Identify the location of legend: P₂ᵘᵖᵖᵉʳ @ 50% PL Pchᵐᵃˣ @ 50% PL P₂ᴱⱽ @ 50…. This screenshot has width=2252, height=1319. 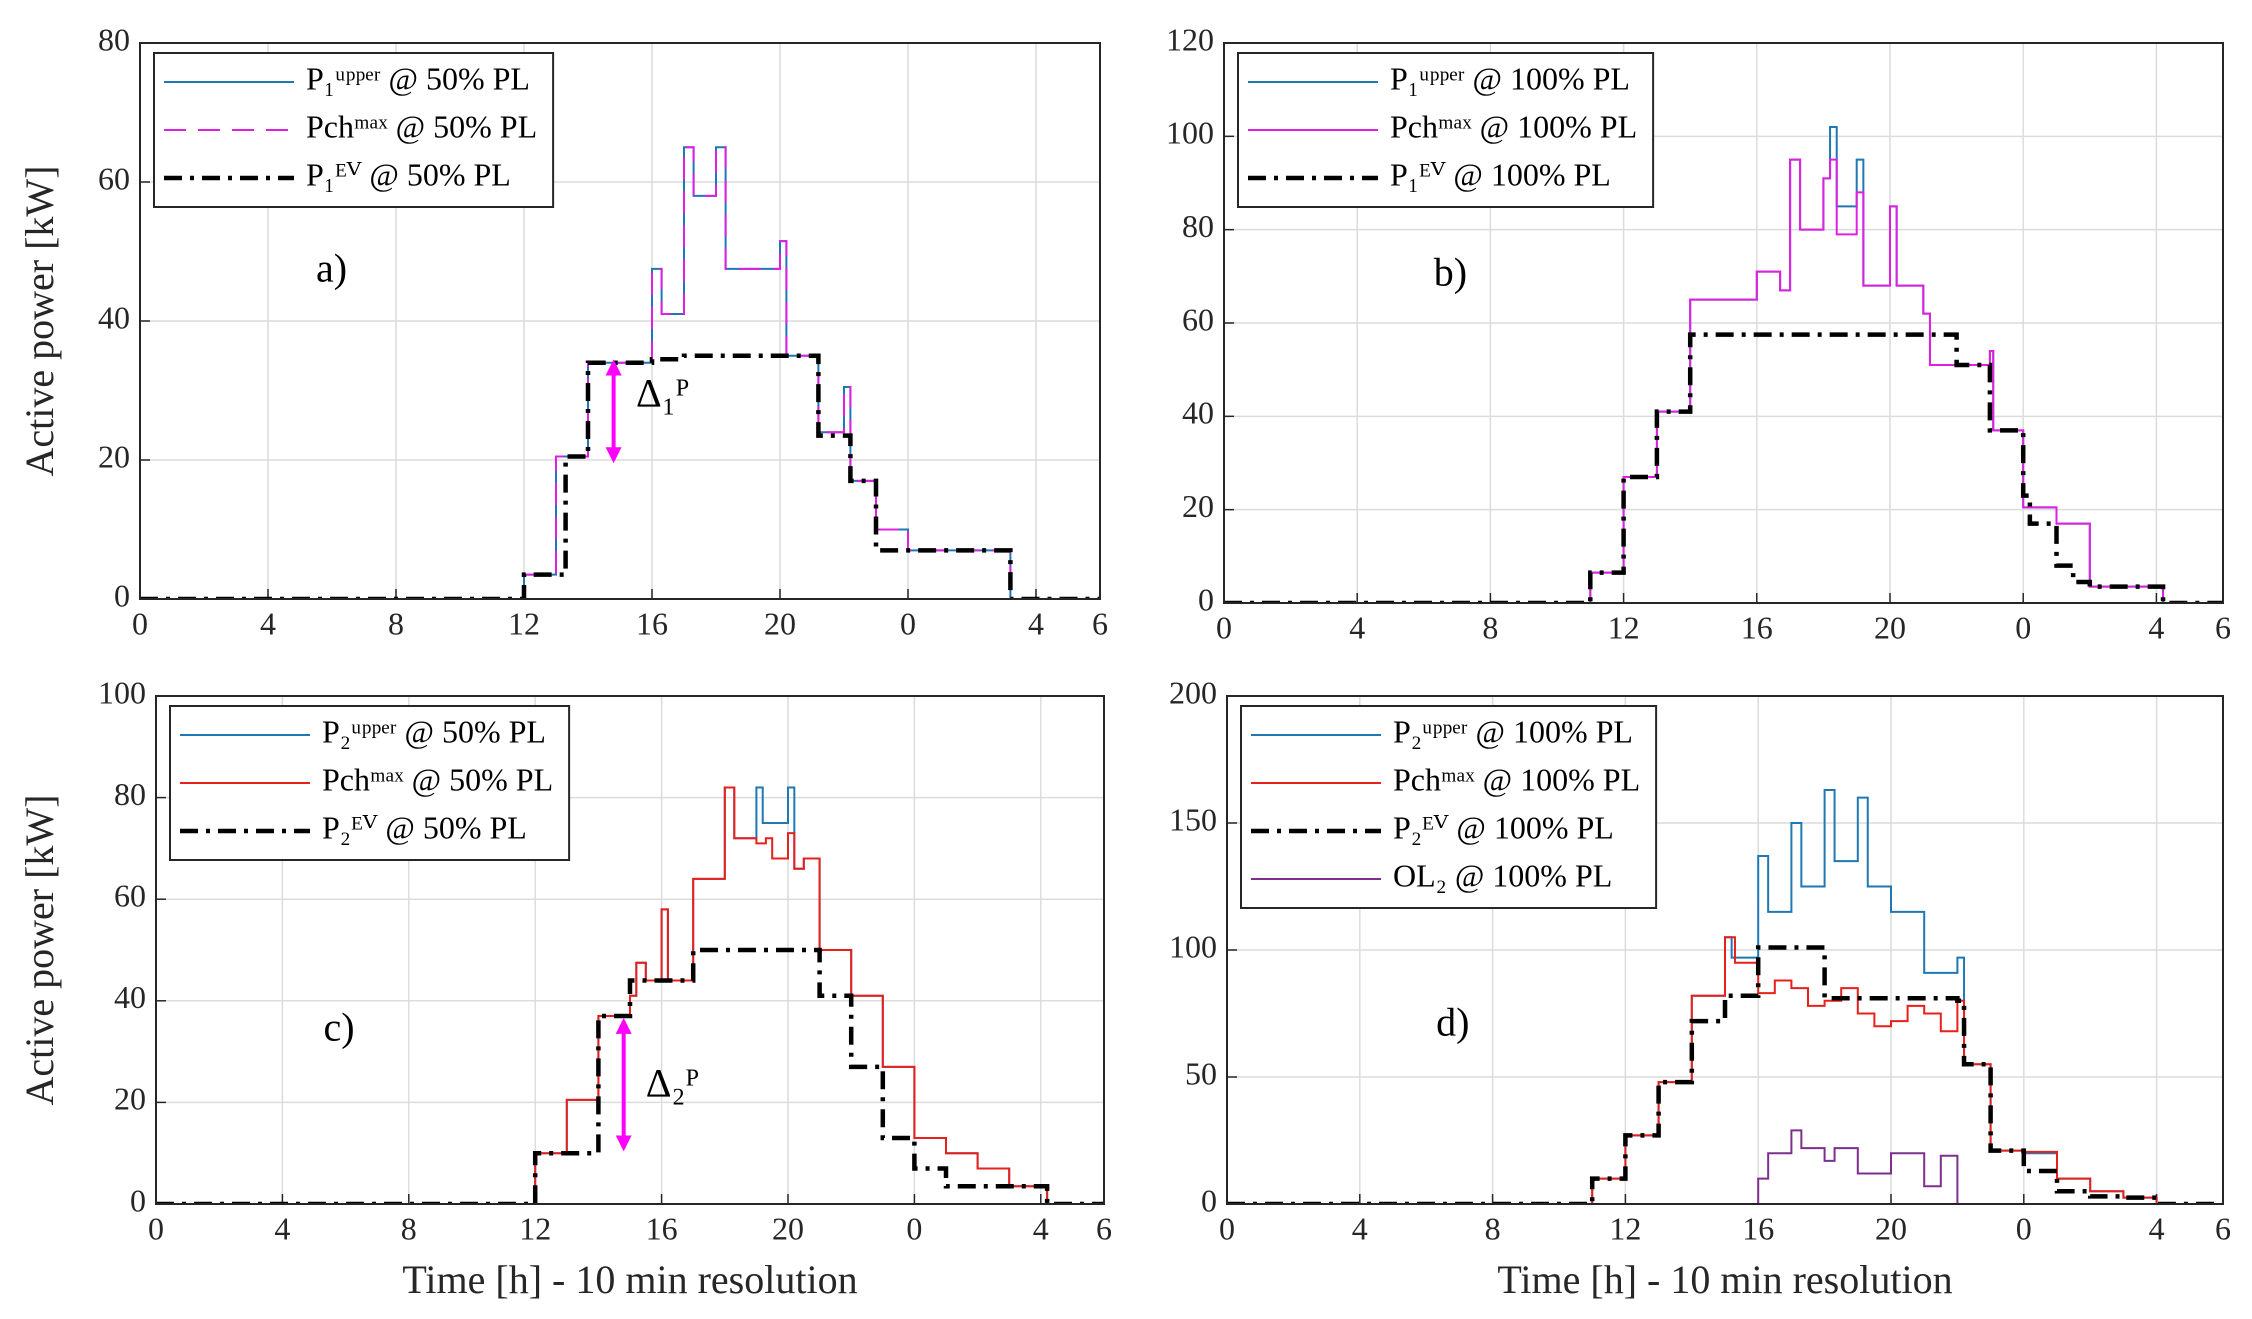
(370, 783).